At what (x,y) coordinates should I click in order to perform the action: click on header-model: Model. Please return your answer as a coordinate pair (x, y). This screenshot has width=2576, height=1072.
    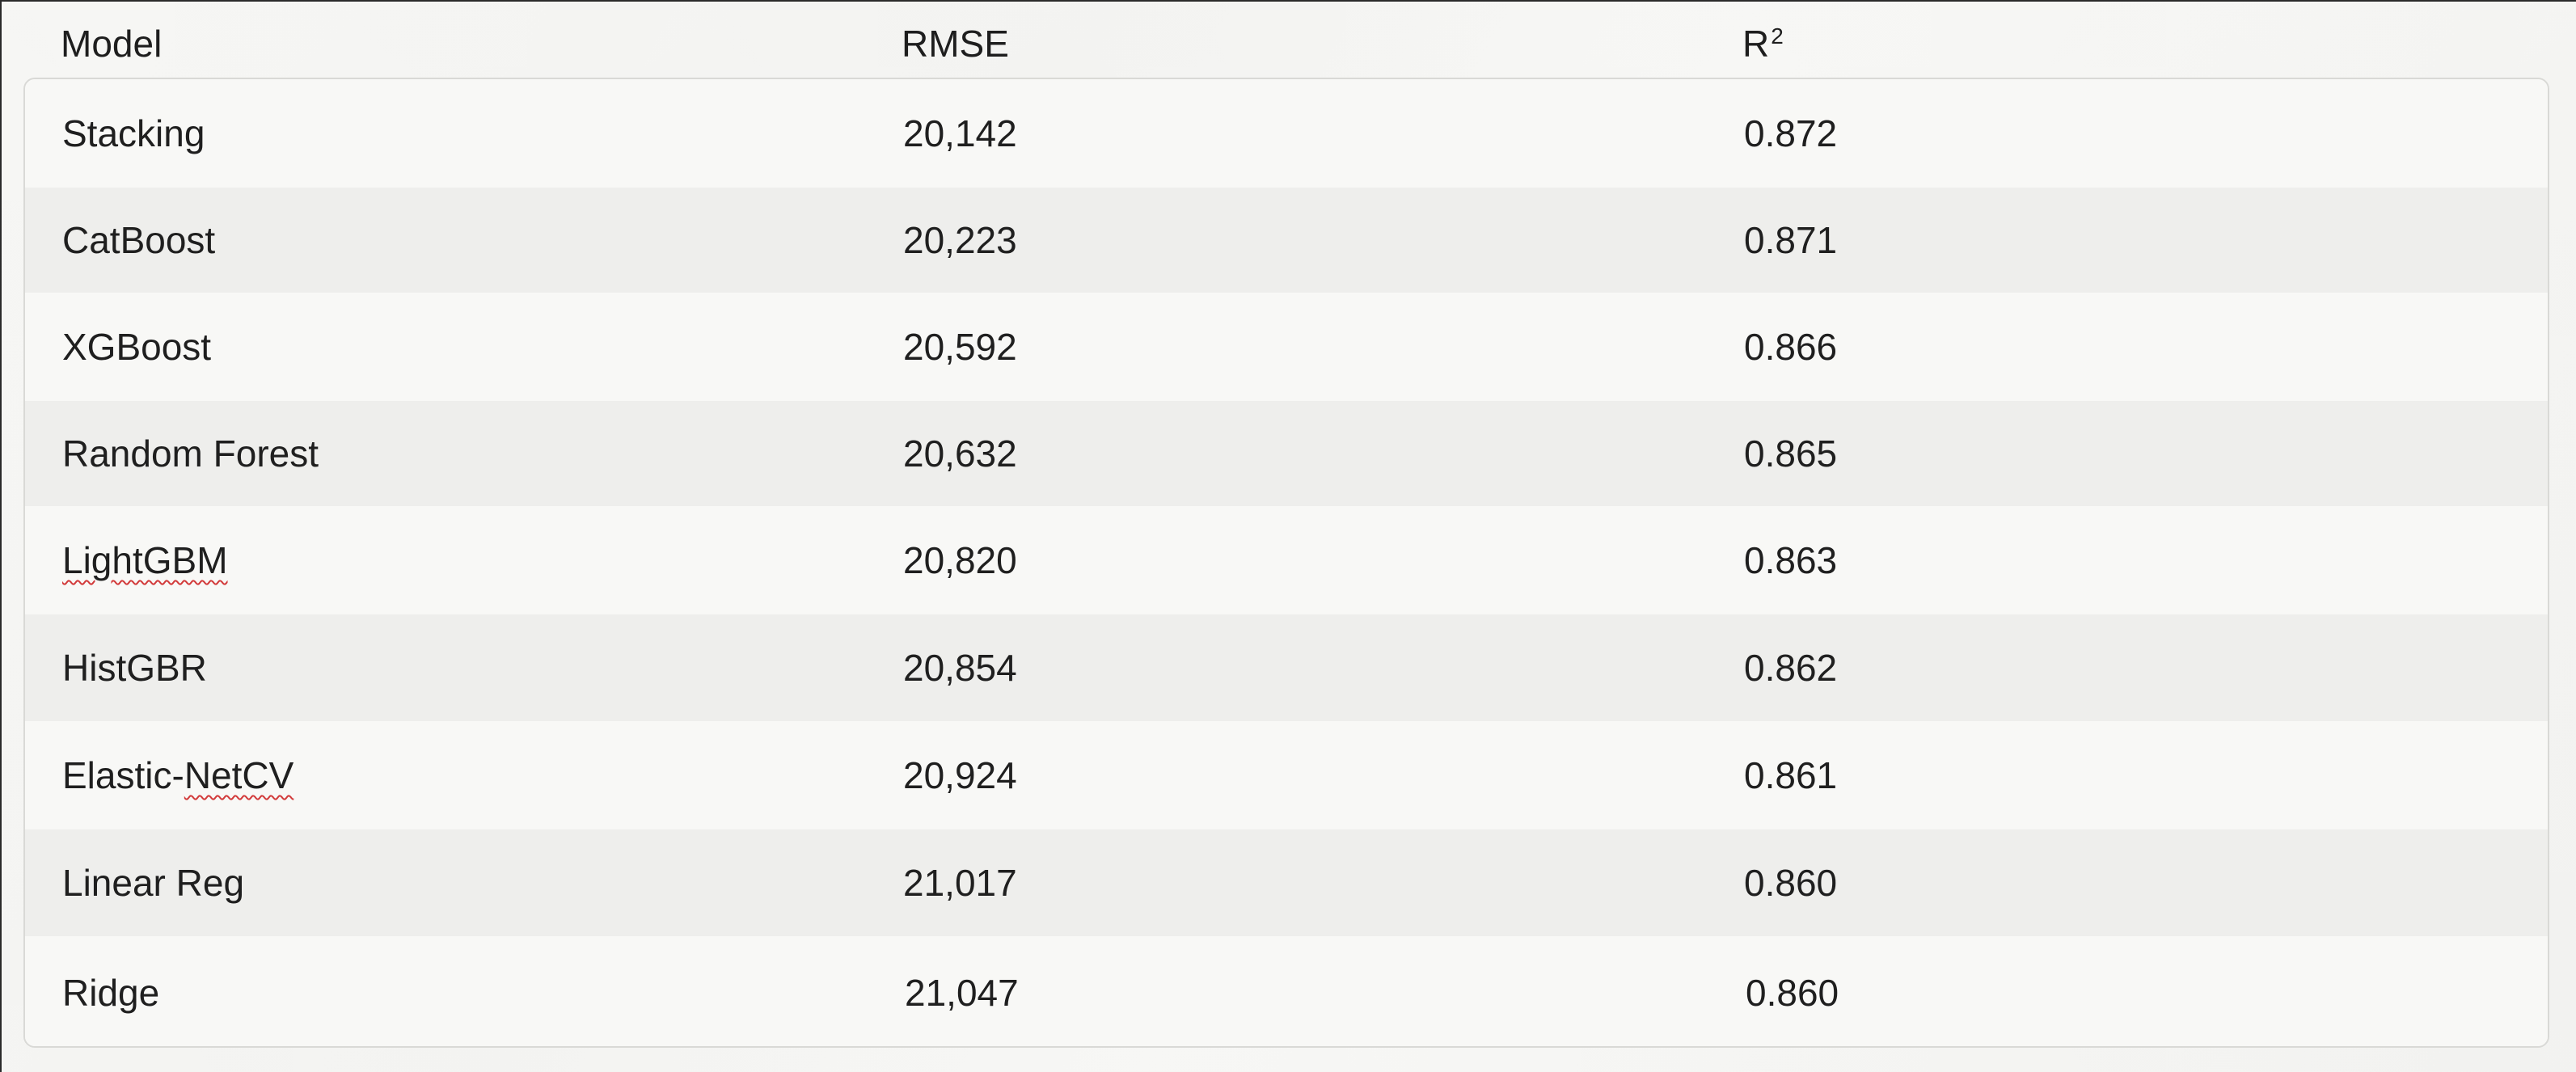
    Looking at the image, I should click on (112, 44).